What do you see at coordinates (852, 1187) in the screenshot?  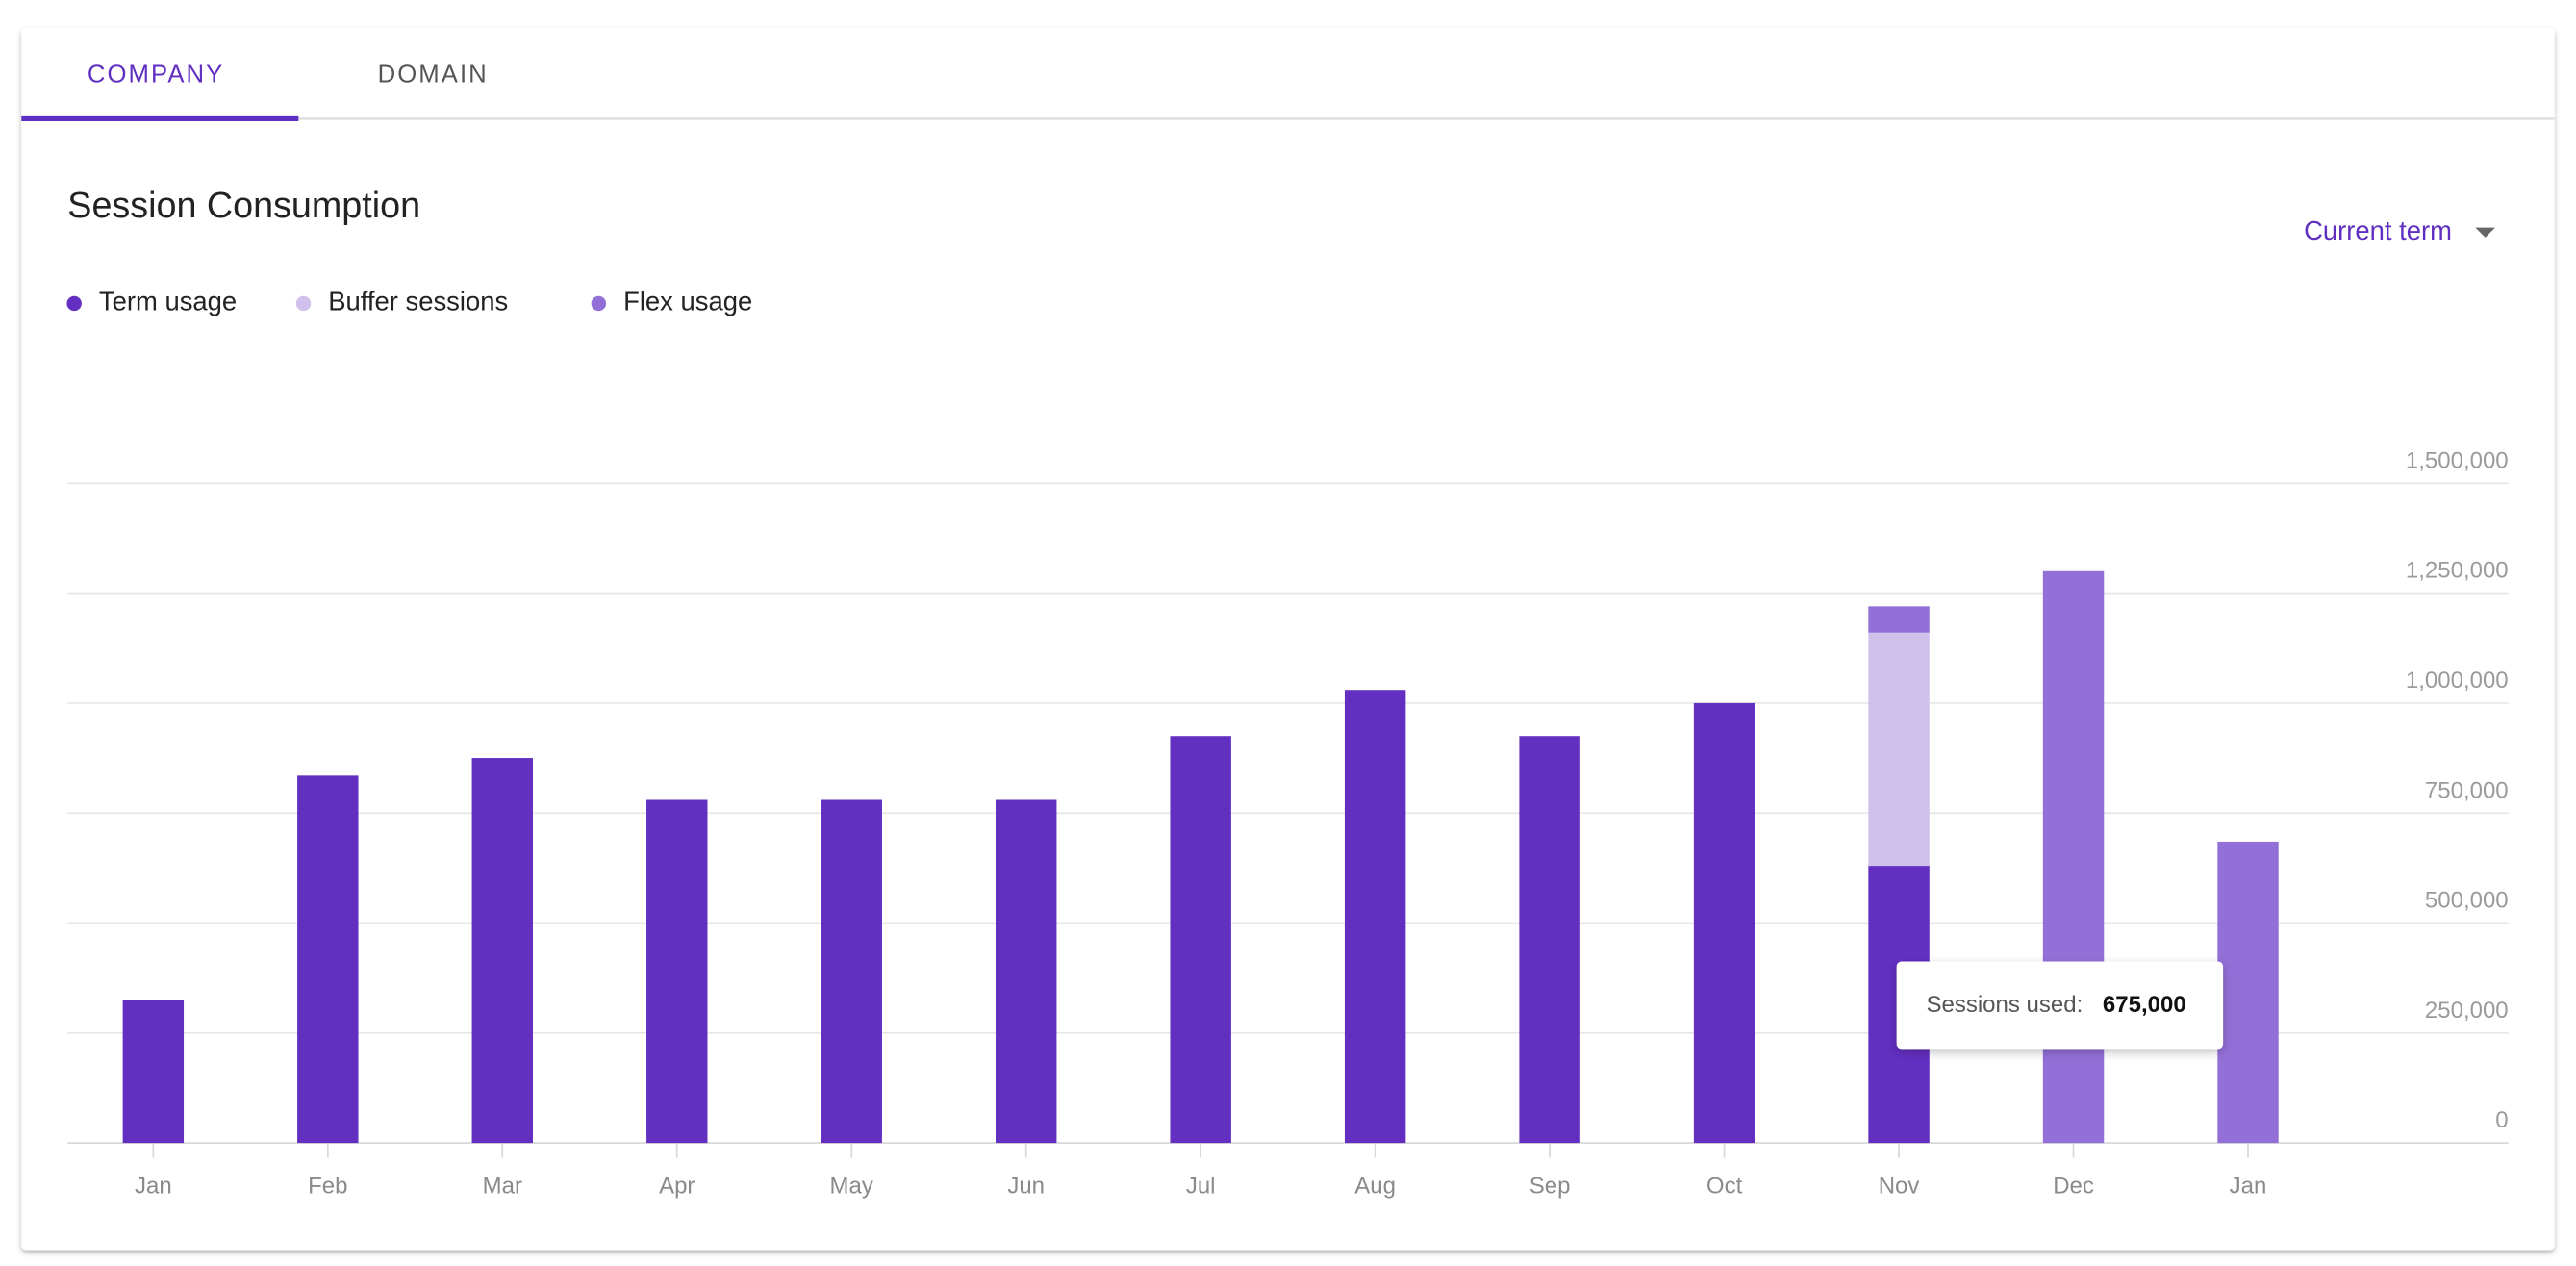 I see `x-tick-label: May` at bounding box center [852, 1187].